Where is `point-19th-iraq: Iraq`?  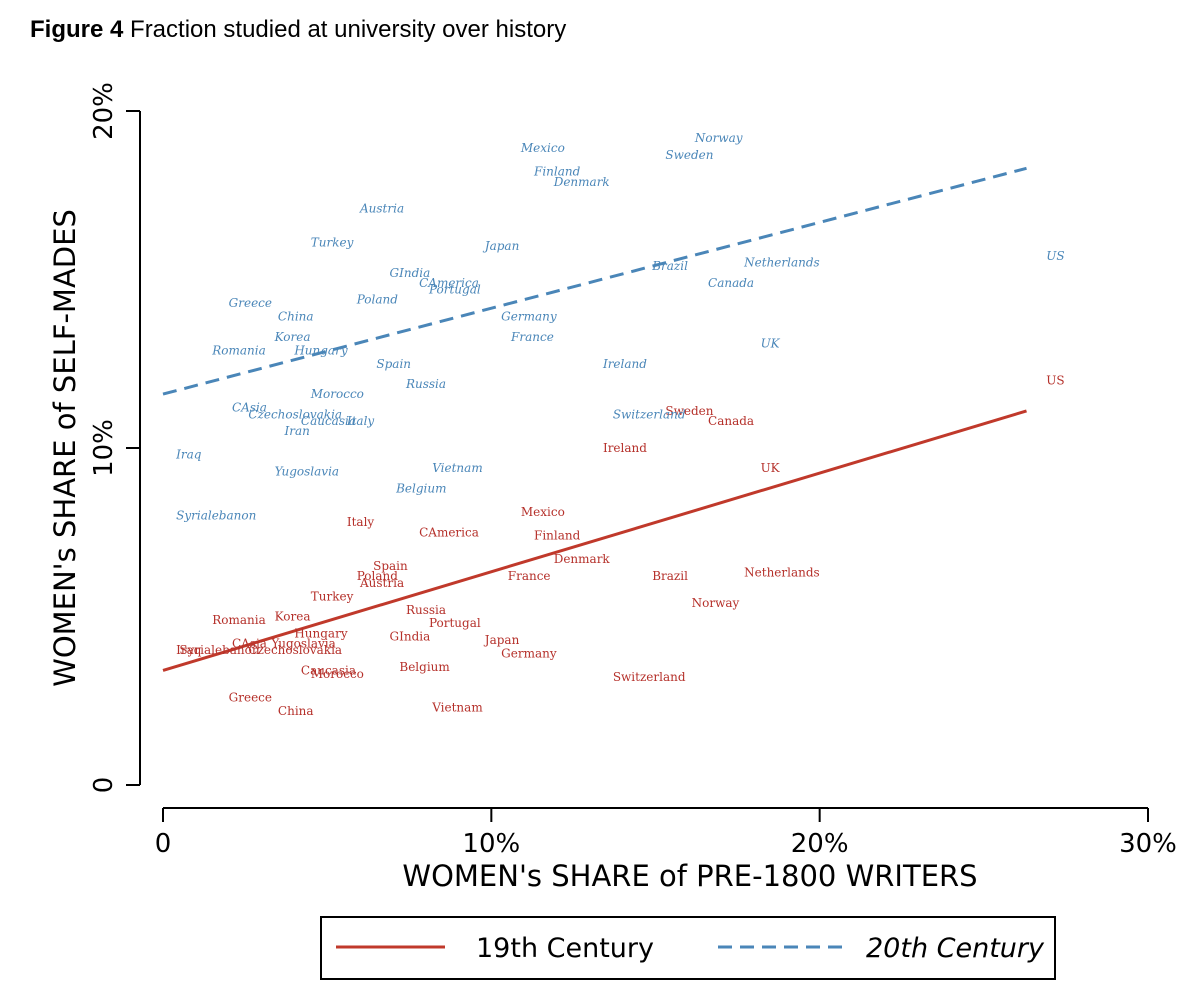 point-19th-iraq: Iraq is located at coordinates (189, 650).